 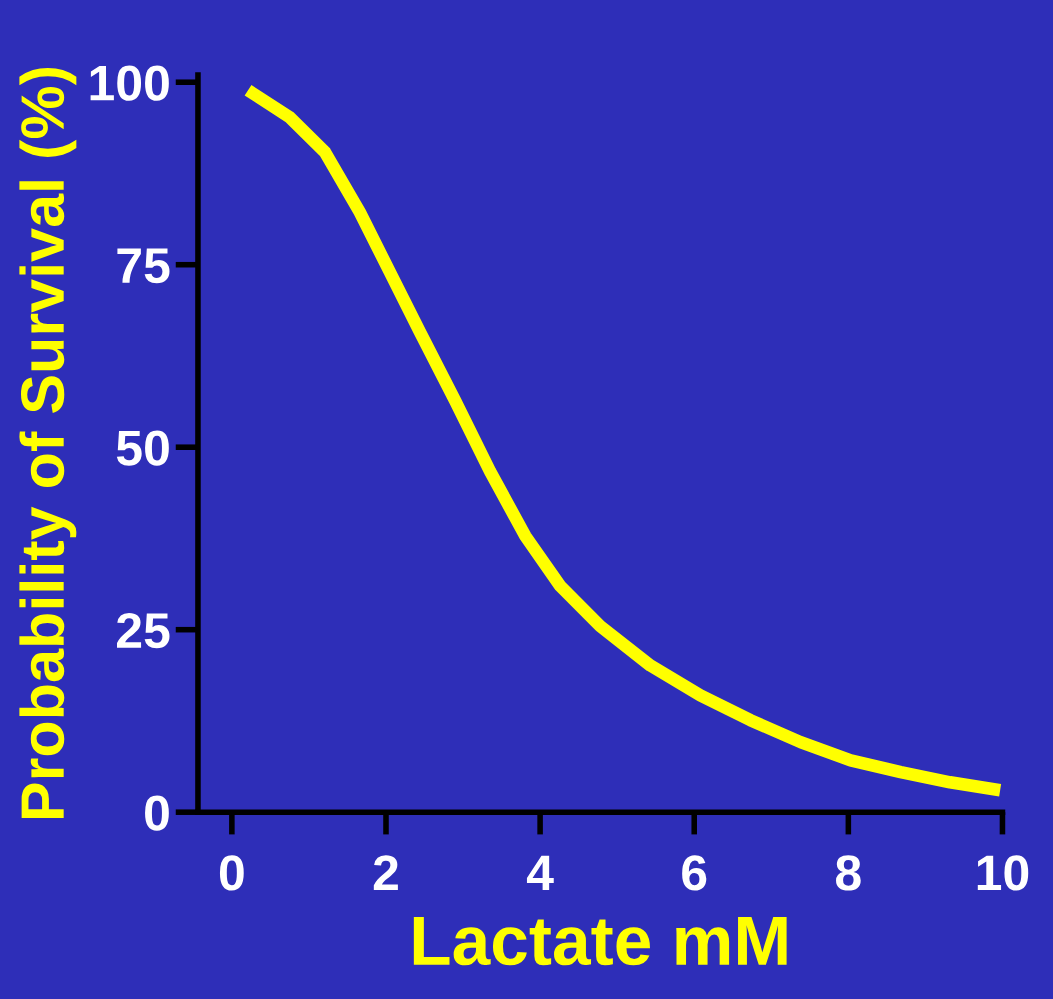 I want to click on y-axis-title: Probability of Survival (%), so click(x=48, y=443).